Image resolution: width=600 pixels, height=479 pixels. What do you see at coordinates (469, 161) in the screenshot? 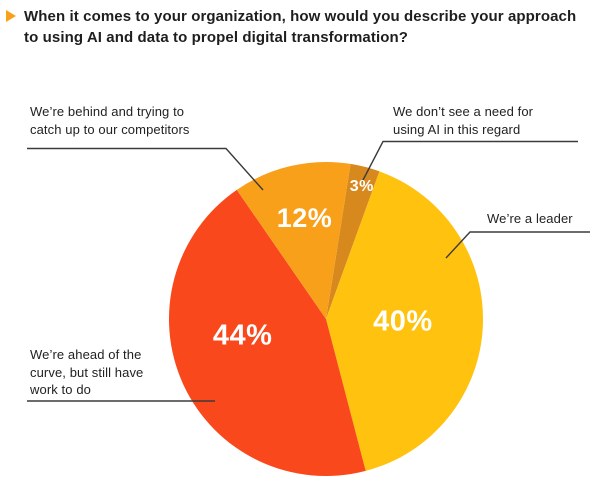
I see `leader-line-need` at bounding box center [469, 161].